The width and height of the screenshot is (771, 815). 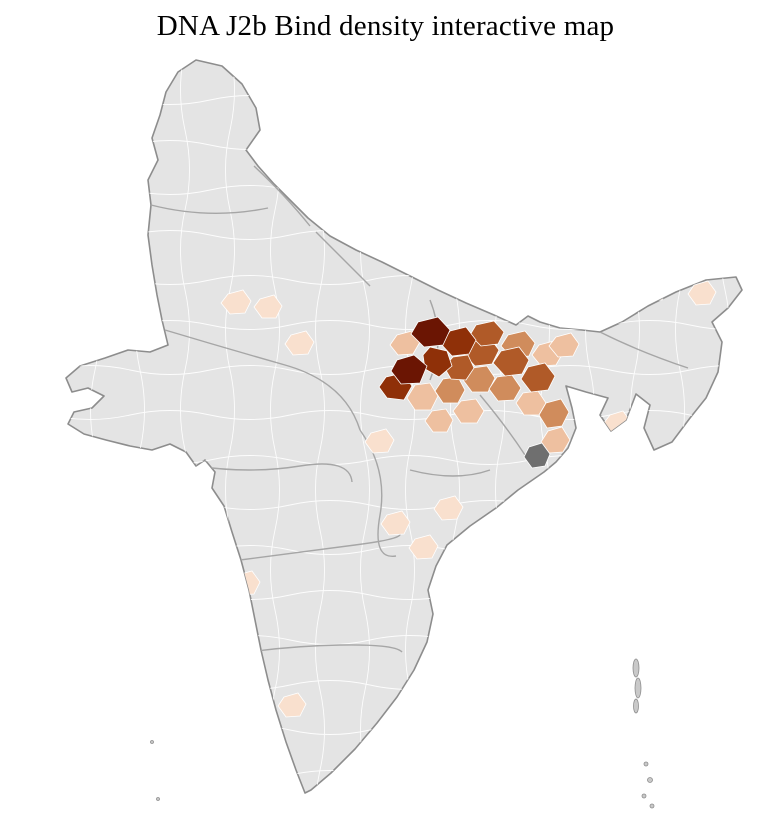 I want to click on islands, so click(x=402, y=733).